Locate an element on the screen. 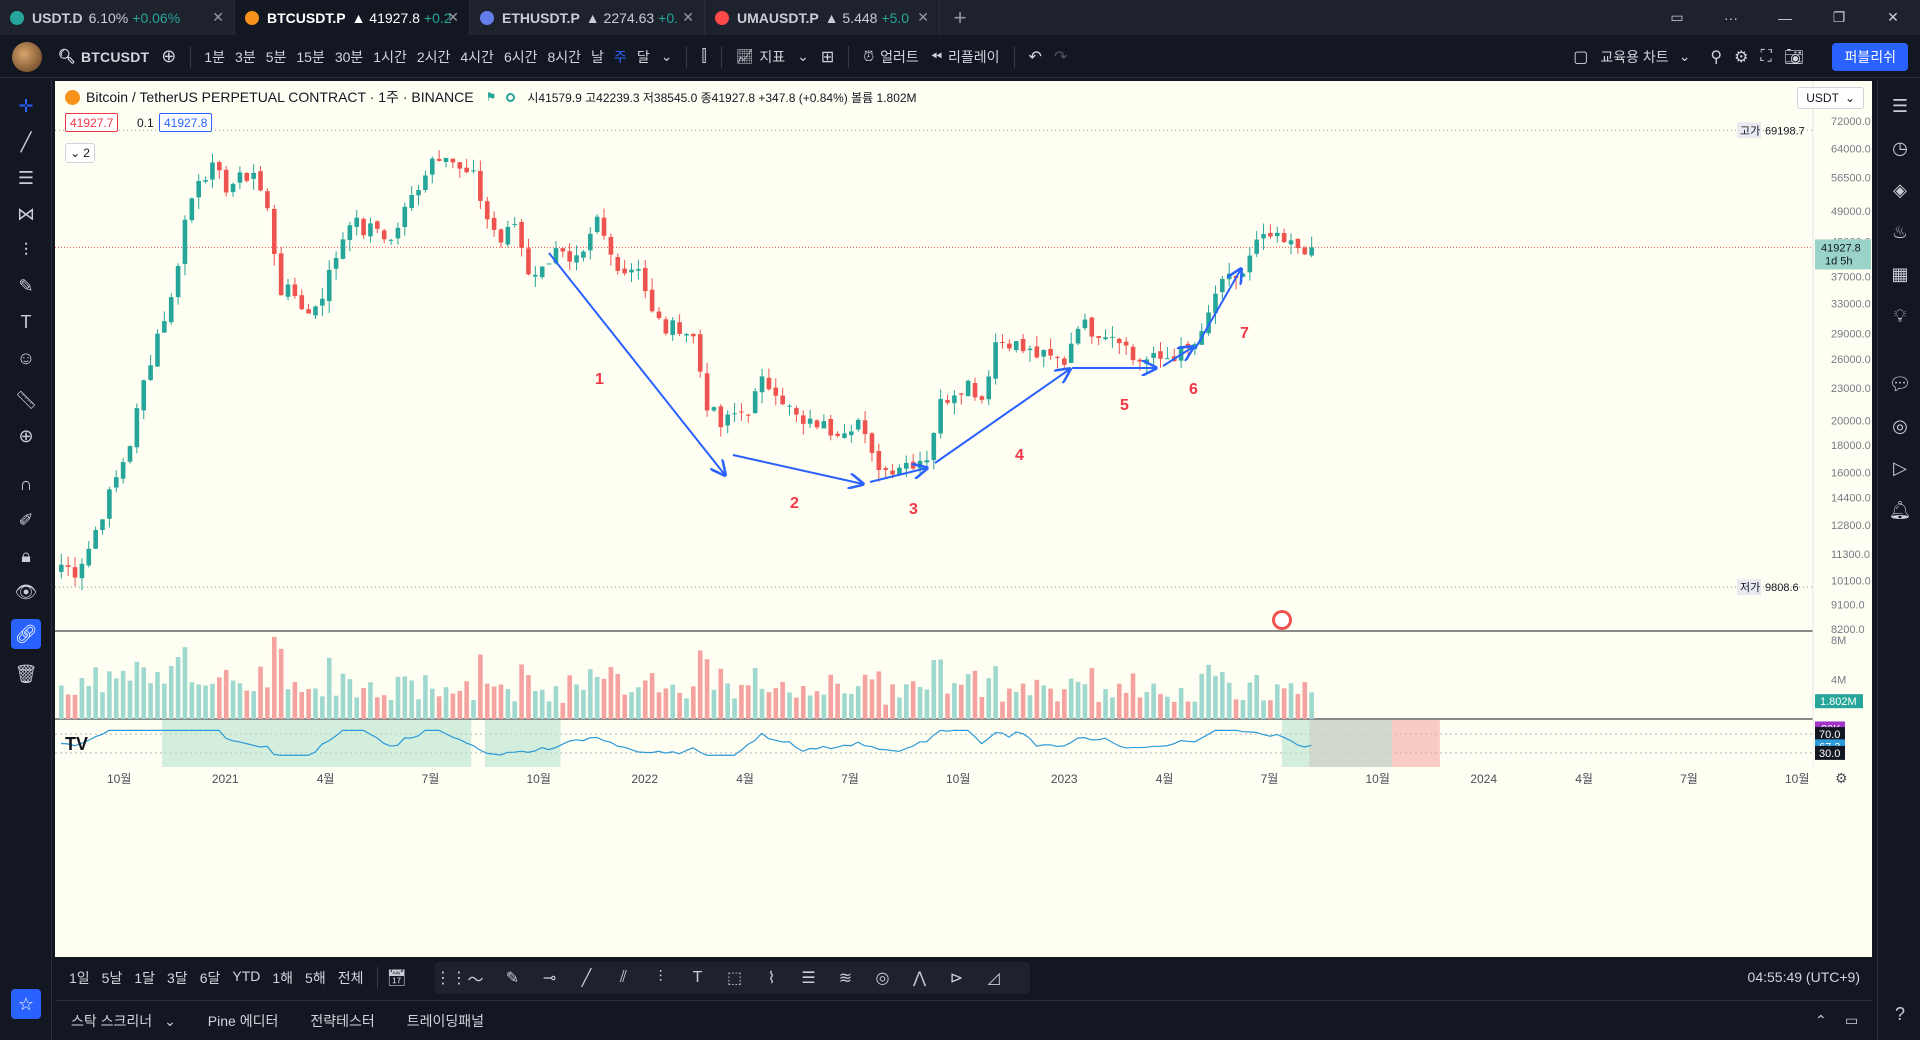 This screenshot has height=1040, width=1920. rectangle-icon: ⬚ is located at coordinates (734, 978).